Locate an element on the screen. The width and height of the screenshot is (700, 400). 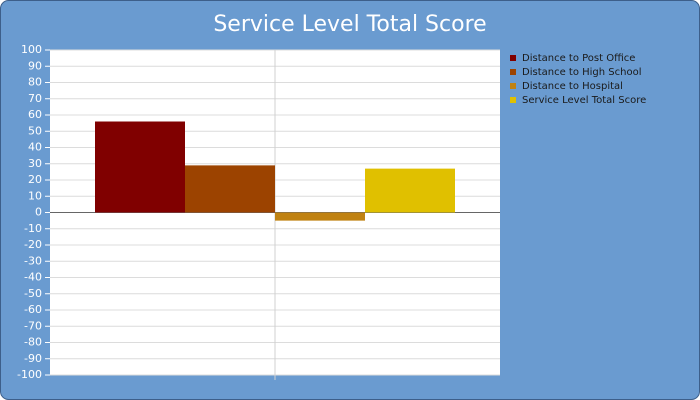
y-tick-label: 10 is located at coordinates (35, 195).